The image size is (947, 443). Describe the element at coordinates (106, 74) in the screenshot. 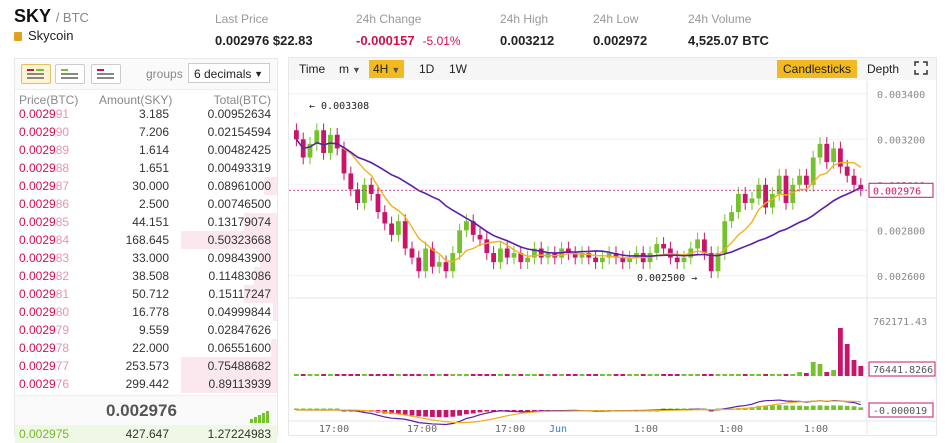

I see `view-asks-button` at that location.